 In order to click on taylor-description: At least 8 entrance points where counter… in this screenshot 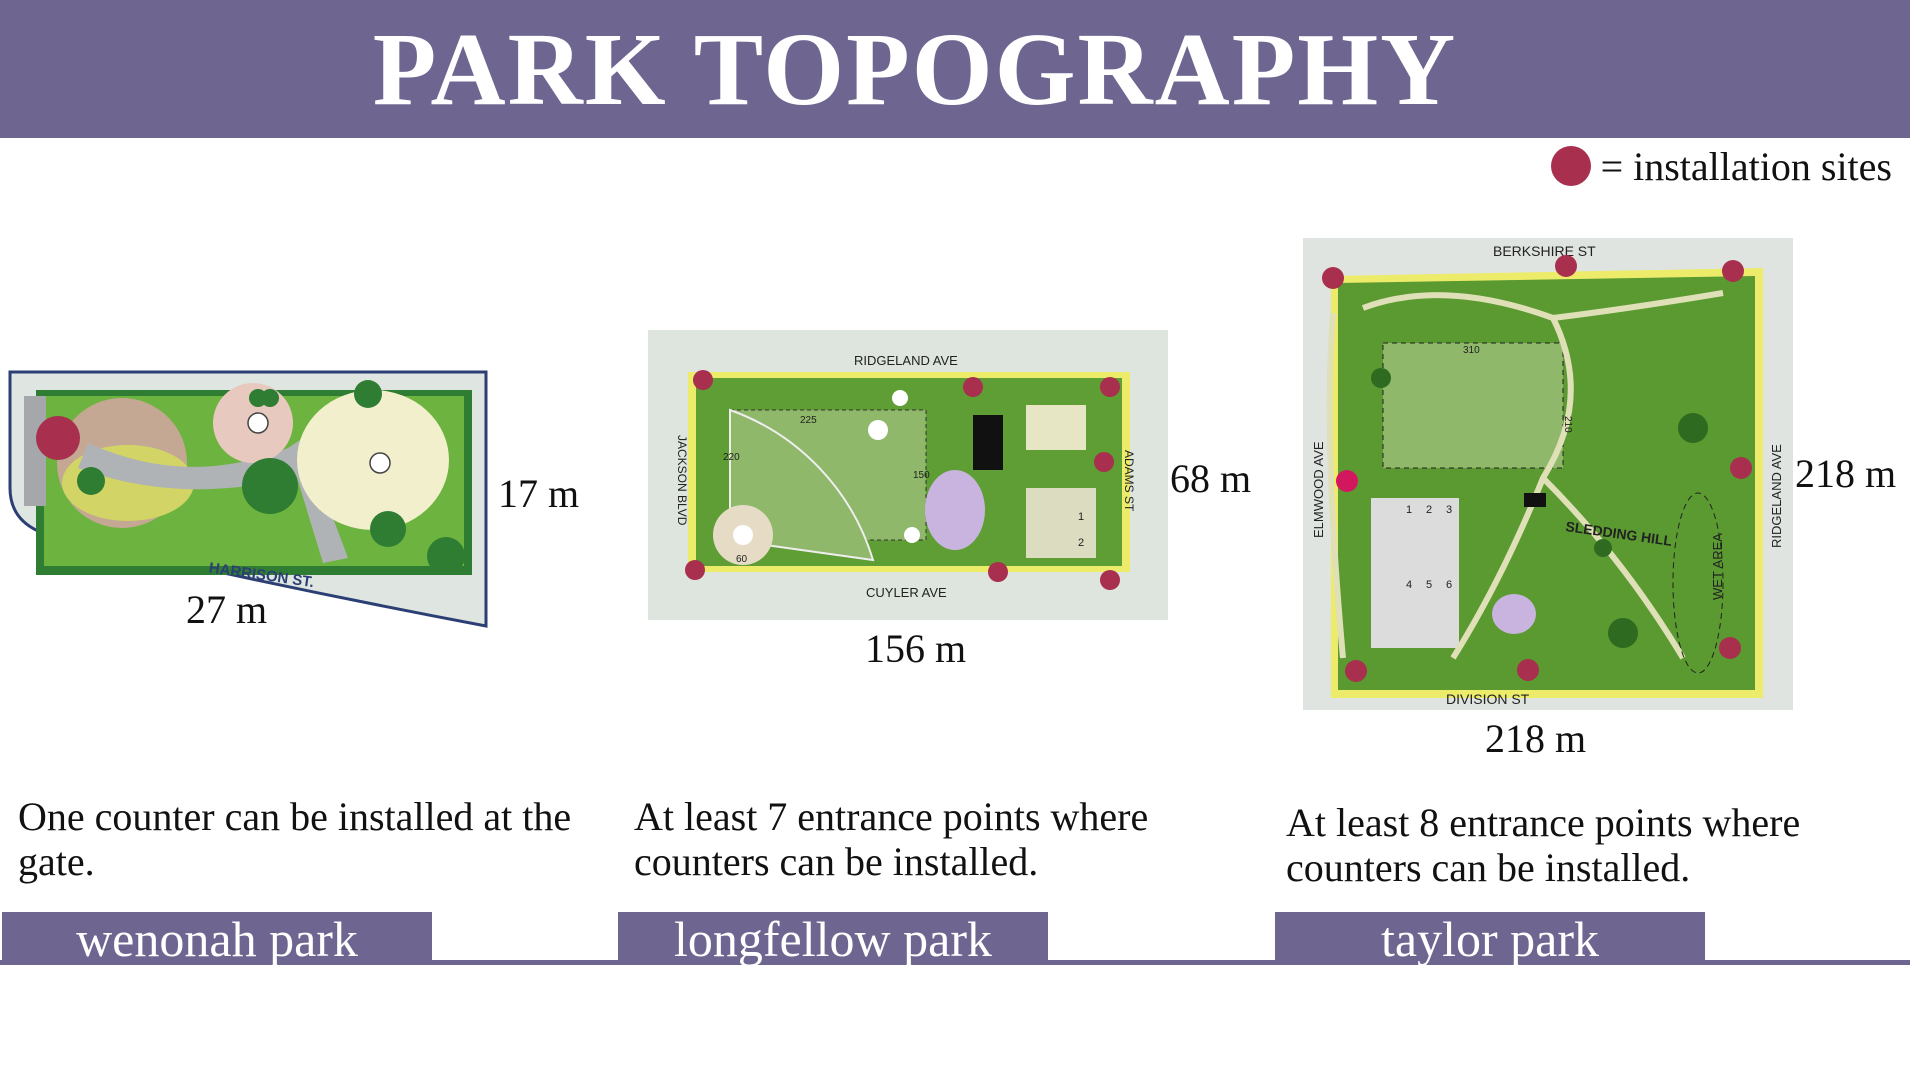, I will do `click(1543, 845)`.